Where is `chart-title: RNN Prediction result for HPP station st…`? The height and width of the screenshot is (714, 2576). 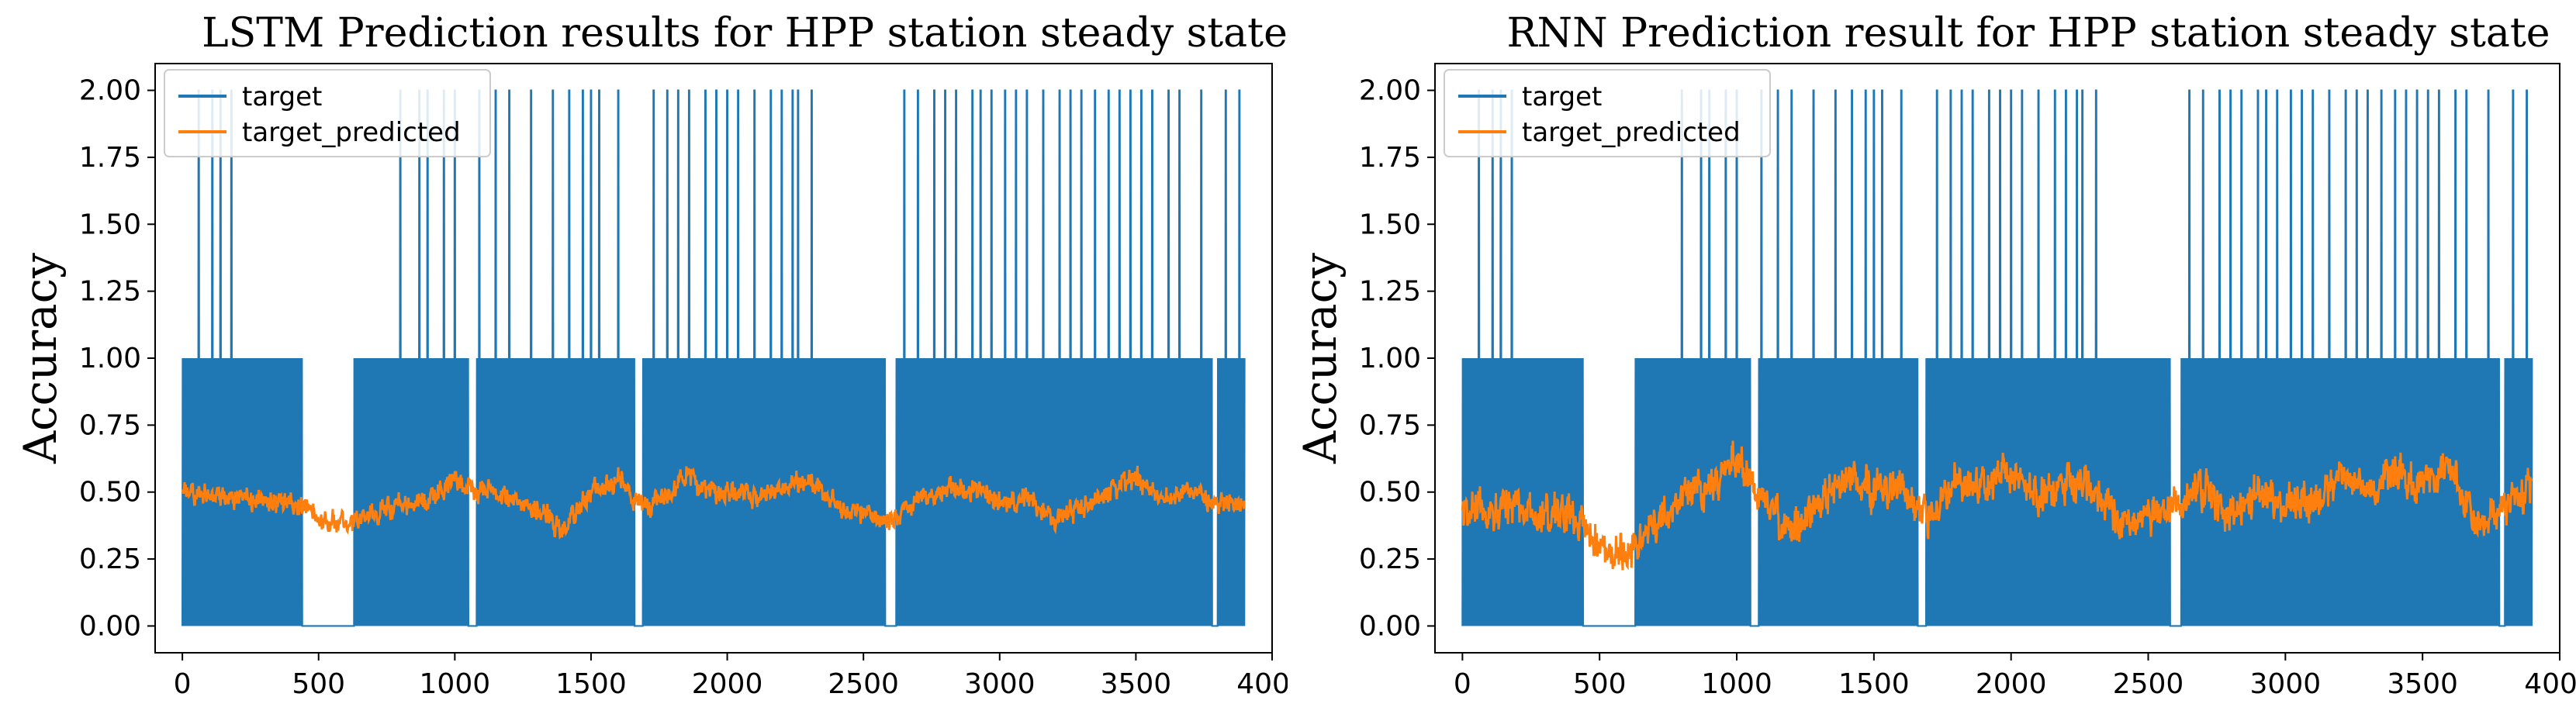
chart-title: RNN Prediction result for HPP station st… is located at coordinates (2028, 33).